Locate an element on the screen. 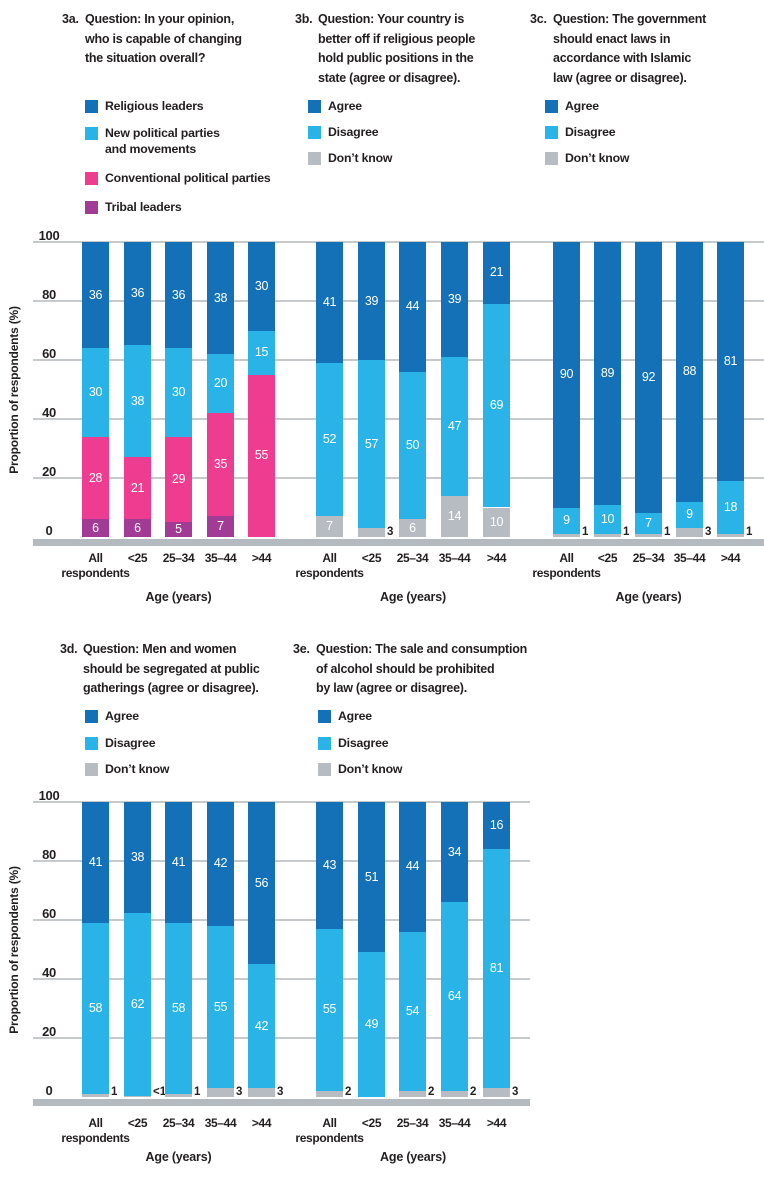 This screenshot has height=1184, width=764. legend-label: Religious leaders is located at coordinates (154, 106).